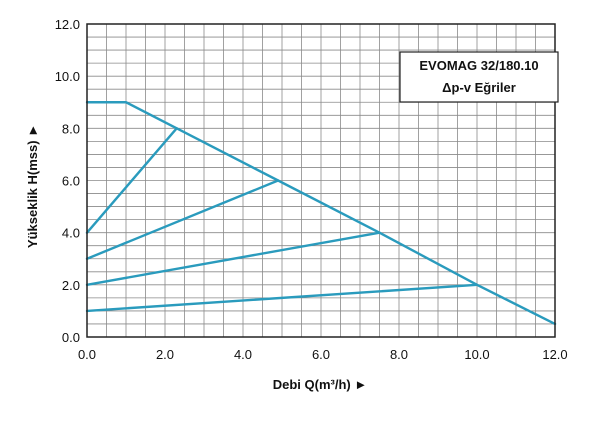  Describe the element at coordinates (320, 384) in the screenshot. I see `x-axis-label: Debi Q(m³/h) ►` at that location.